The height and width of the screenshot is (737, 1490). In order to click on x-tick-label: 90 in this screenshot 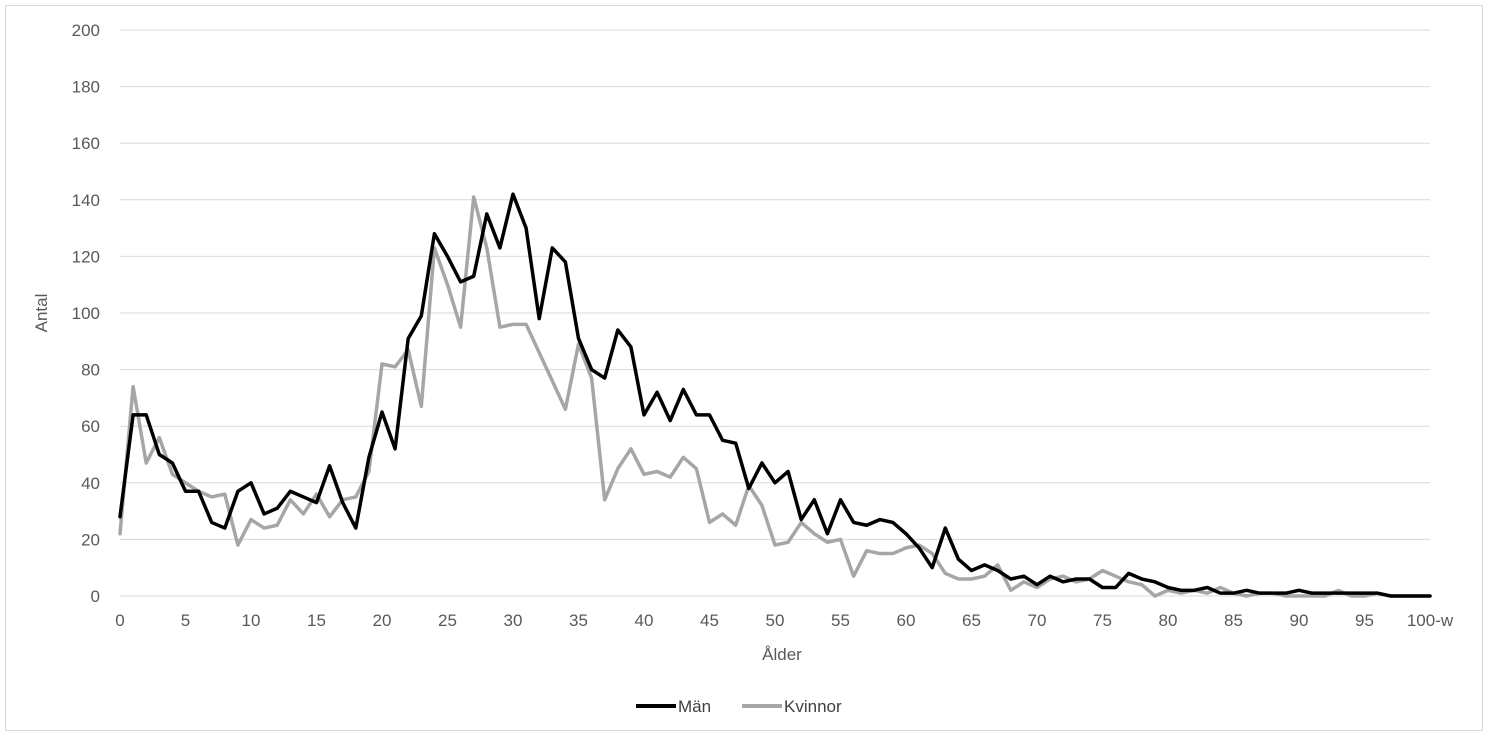, I will do `click(1299, 620)`.